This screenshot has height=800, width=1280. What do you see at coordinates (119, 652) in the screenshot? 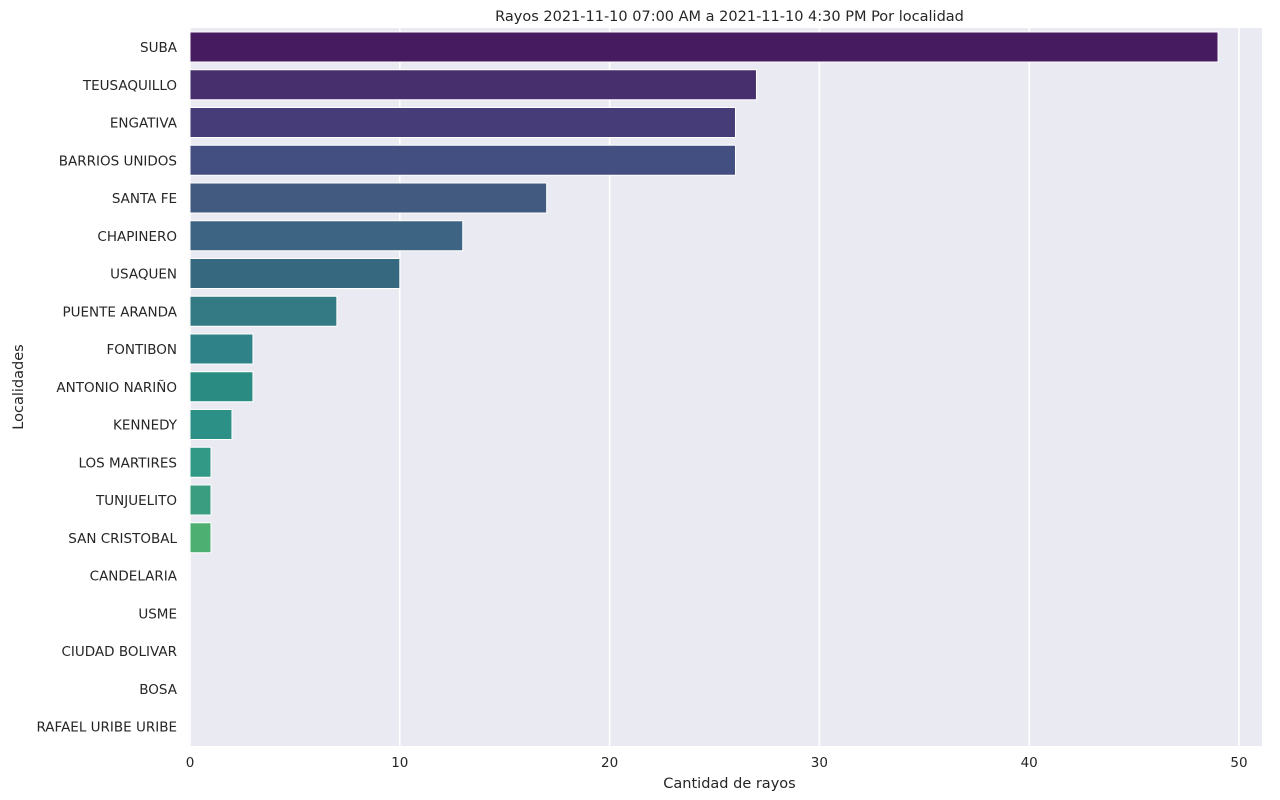
I see `y-tick-label: CIUDAD BOLIVAR` at bounding box center [119, 652].